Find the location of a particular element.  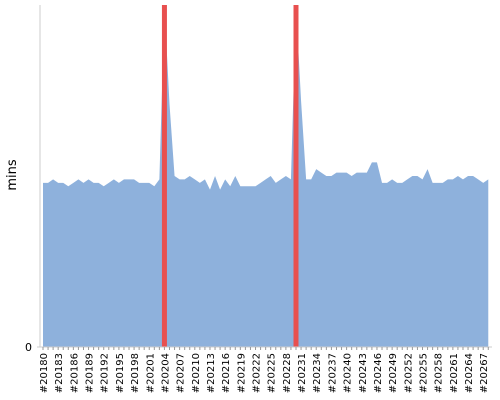

x-tick-label: #20222 is located at coordinates (257, 373).